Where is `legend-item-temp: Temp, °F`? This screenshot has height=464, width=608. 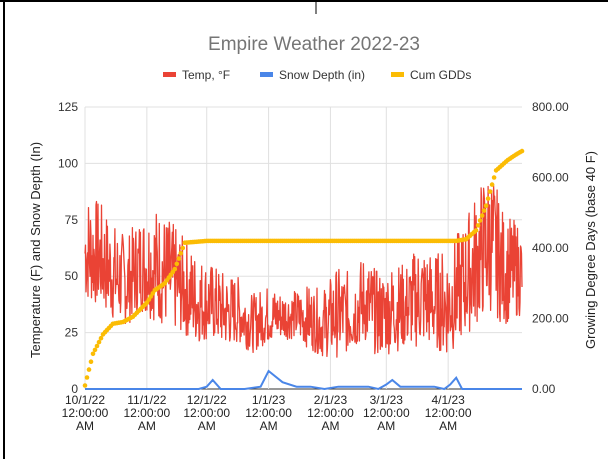
legend-item-temp: Temp, °F is located at coordinates (196, 75).